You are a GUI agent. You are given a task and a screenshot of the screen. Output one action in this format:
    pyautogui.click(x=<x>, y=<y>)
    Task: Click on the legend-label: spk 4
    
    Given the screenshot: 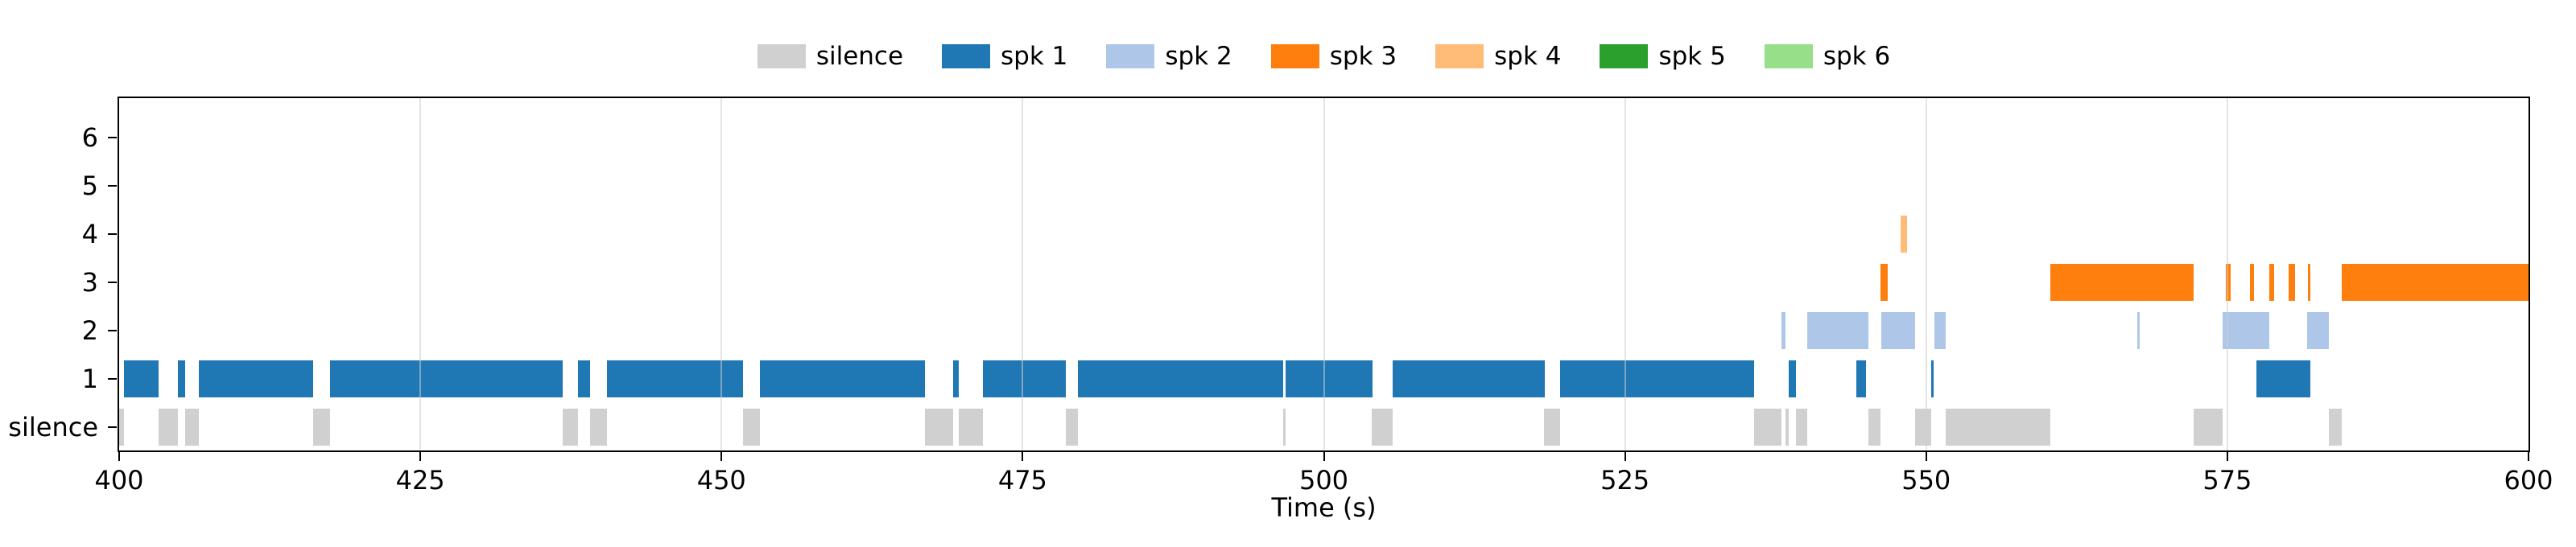 What is the action you would take?
    pyautogui.click(x=1528, y=56)
    